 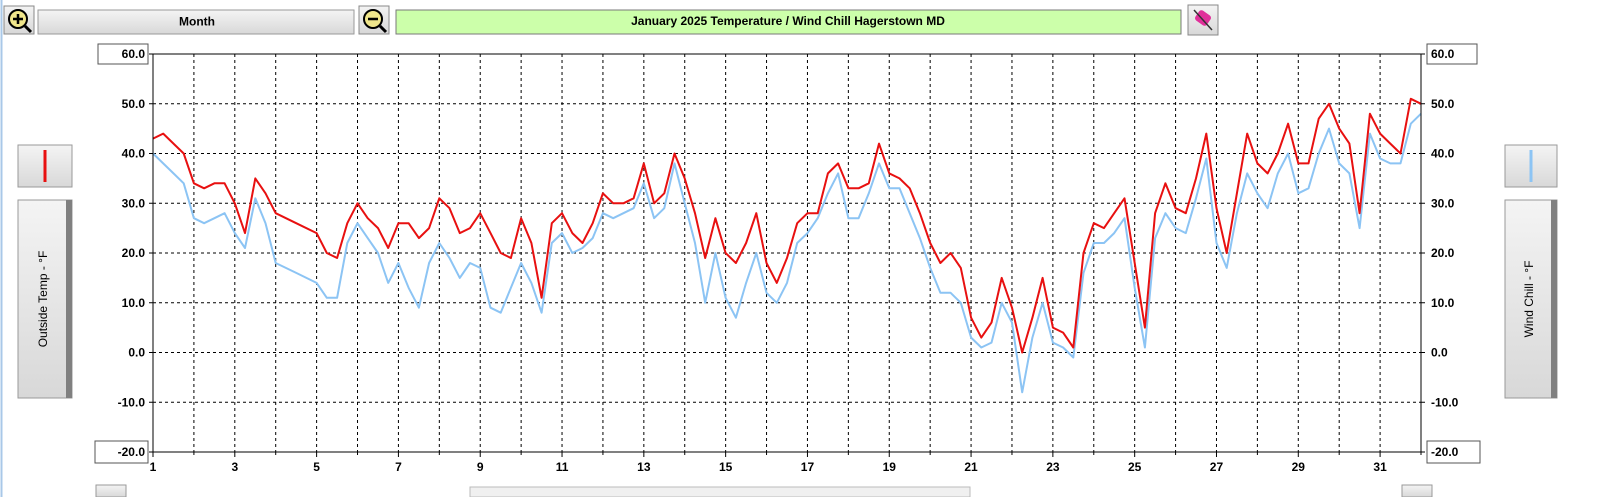 I want to click on settings-button, so click(x=1203, y=20).